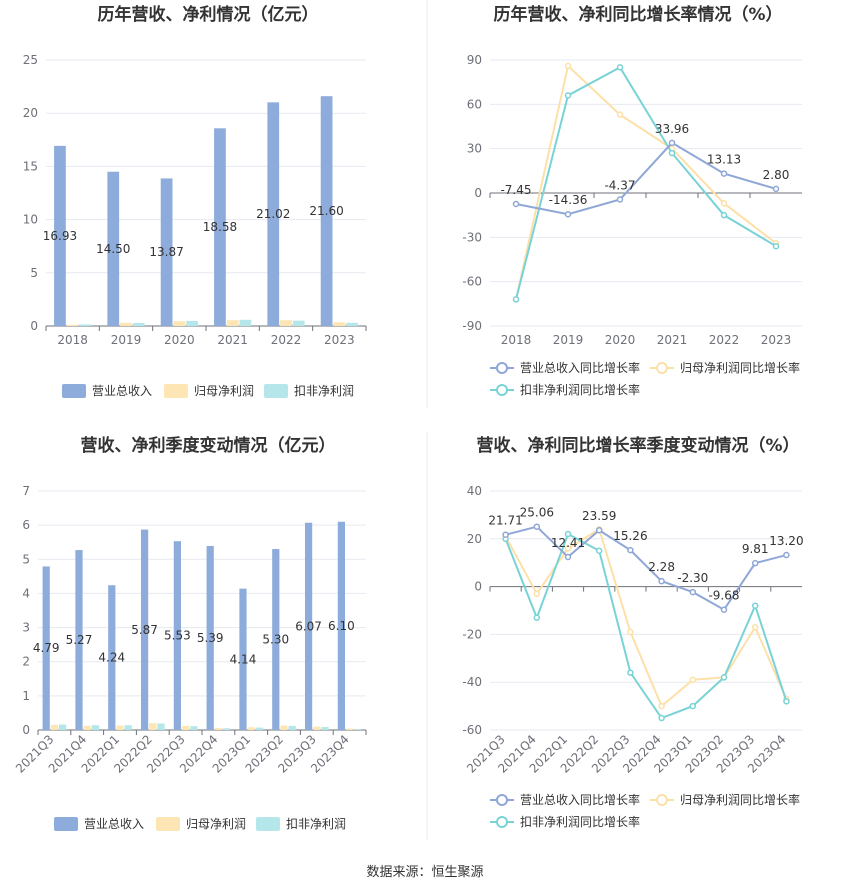  What do you see at coordinates (161, 726) in the screenshot?
I see `bar-扣非净利润-2022Q2` at bounding box center [161, 726].